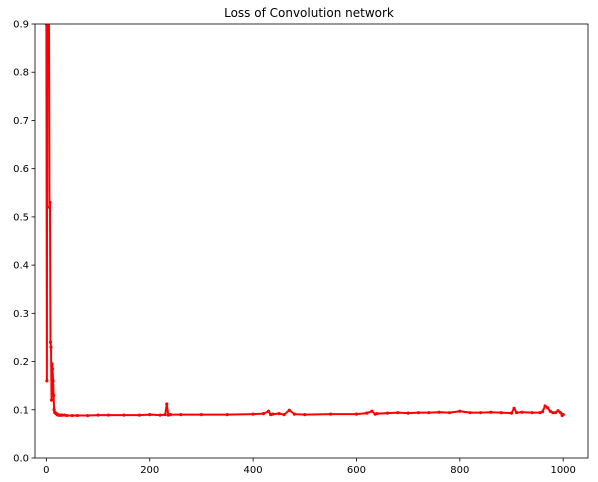 This screenshot has height=482, width=598. What do you see at coordinates (46, 470) in the screenshot?
I see `x-tick-label: 0` at bounding box center [46, 470].